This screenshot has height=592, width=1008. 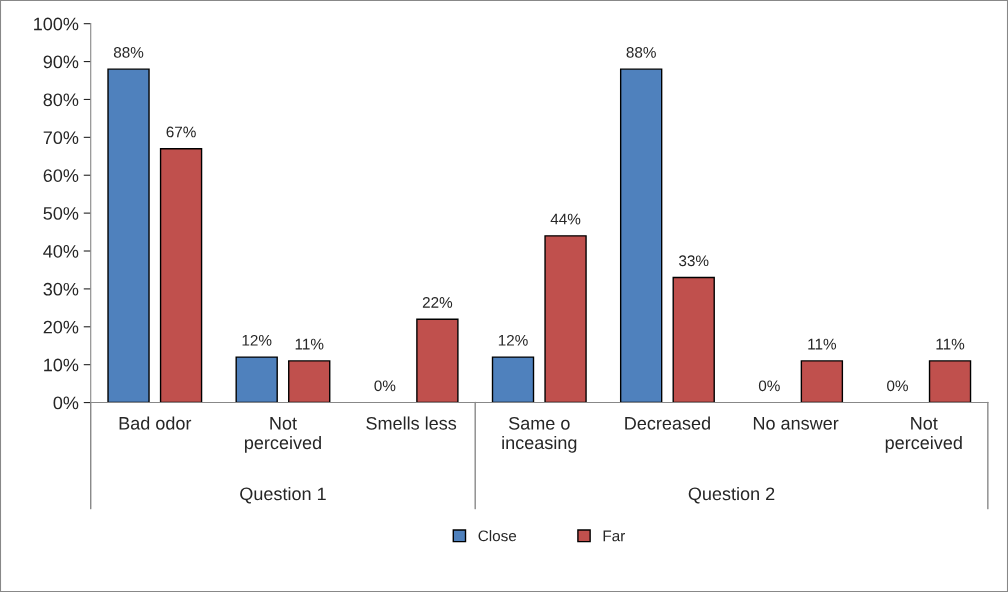 What do you see at coordinates (497, 536) in the screenshot?
I see `legend-label: Close` at bounding box center [497, 536].